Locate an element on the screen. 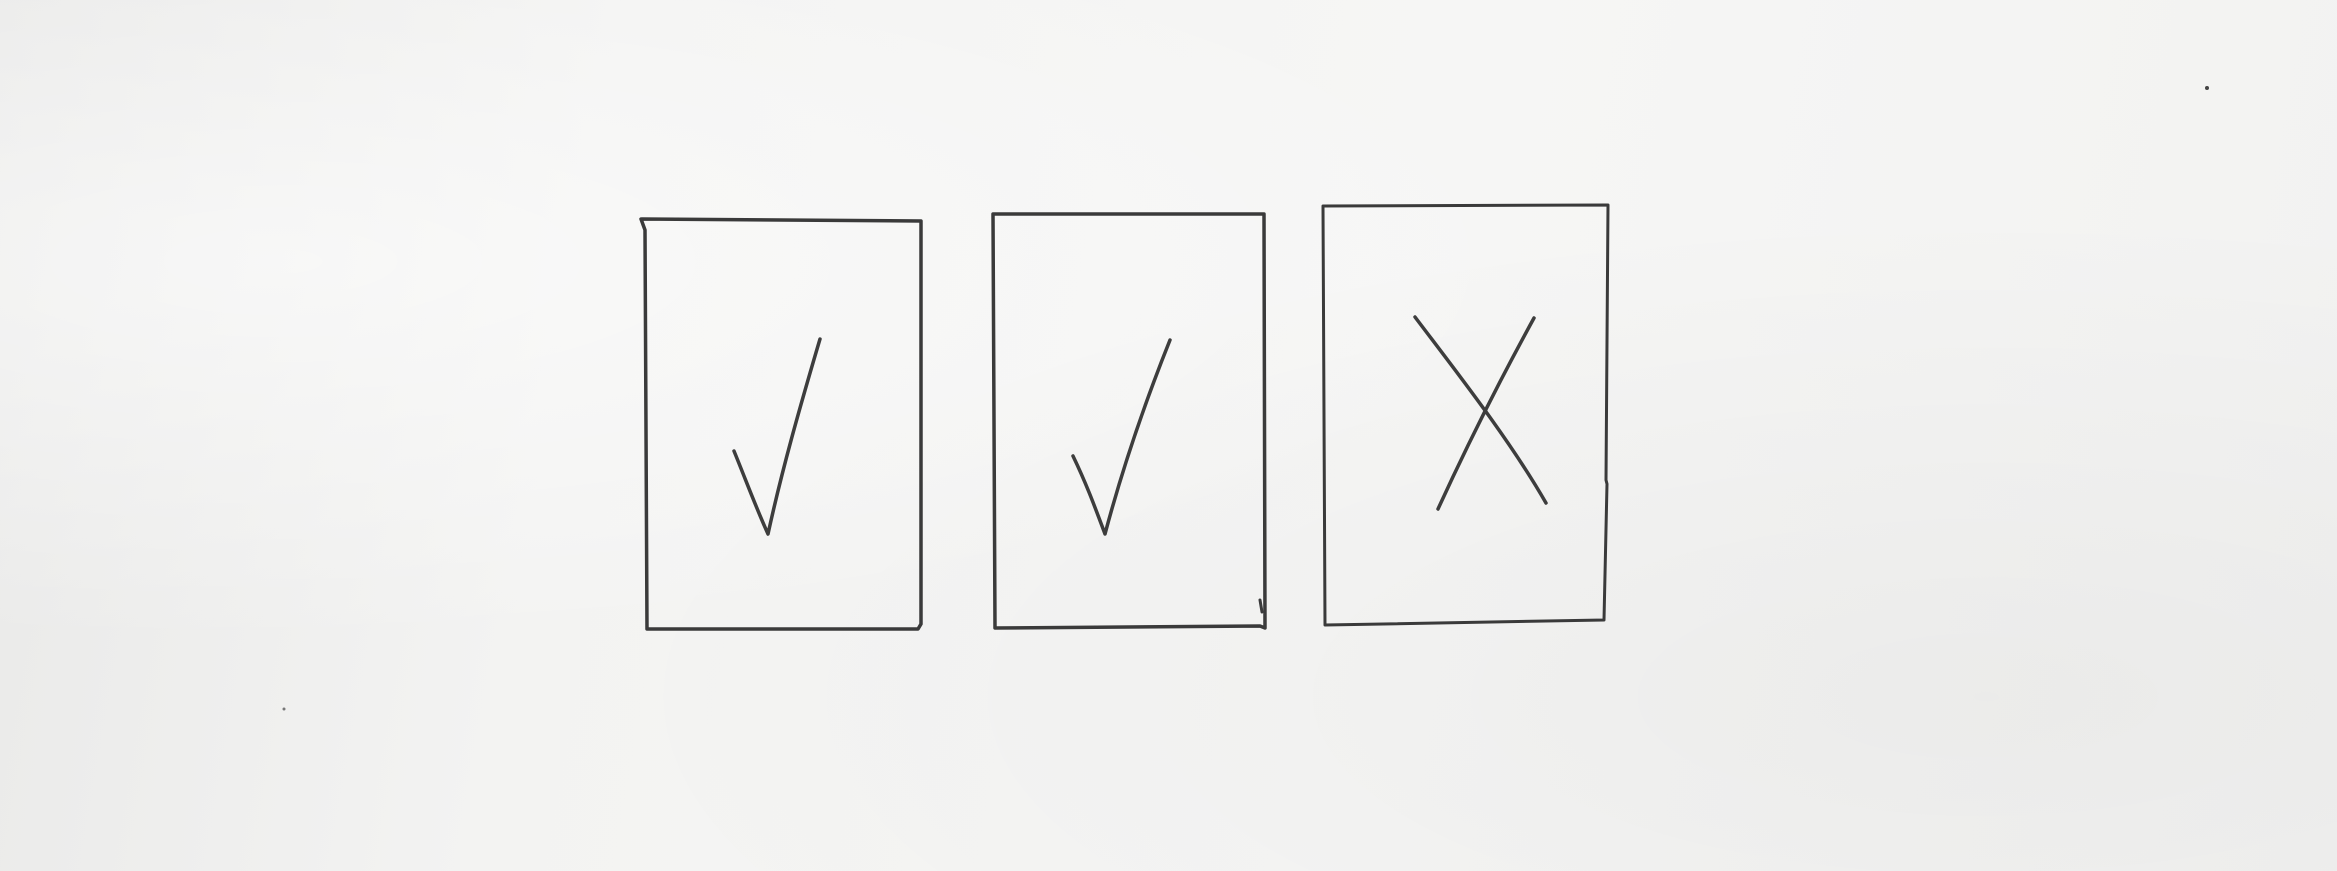  box-2-outline is located at coordinates (1129, 421).